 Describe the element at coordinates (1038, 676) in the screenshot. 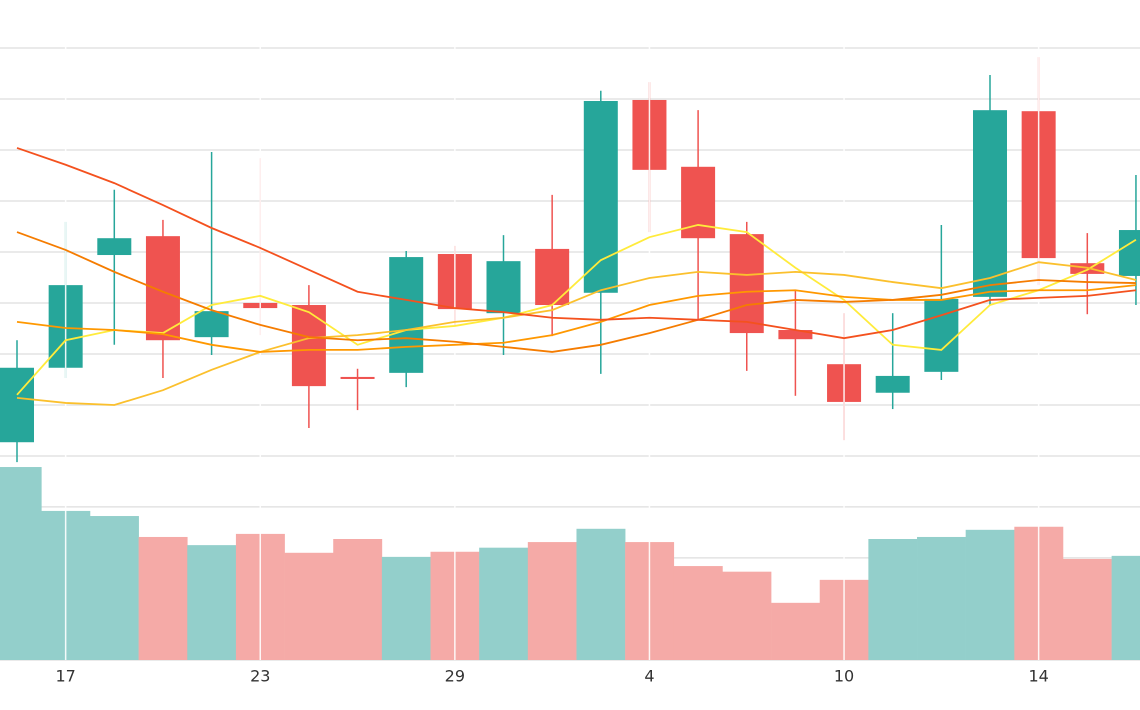

I see `x-tick-label: 14` at that location.